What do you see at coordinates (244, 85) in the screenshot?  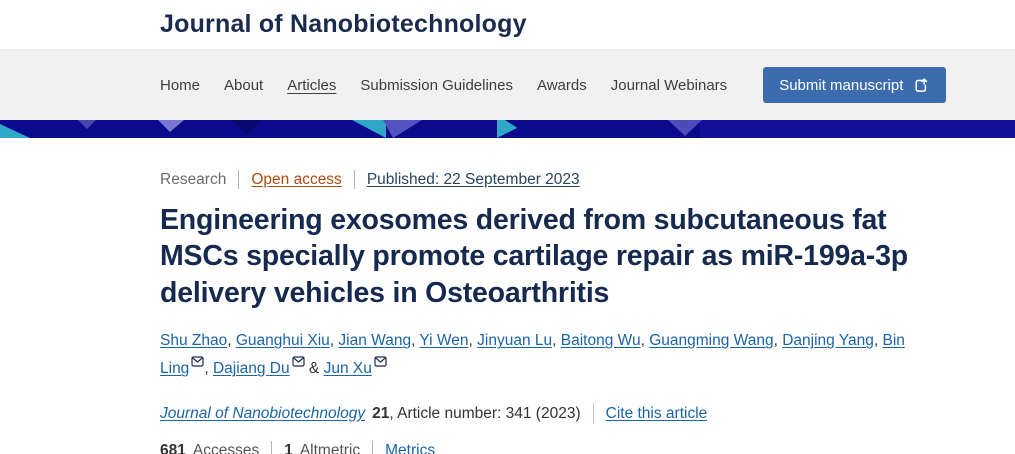 I see `nav-item-about: About` at bounding box center [244, 85].